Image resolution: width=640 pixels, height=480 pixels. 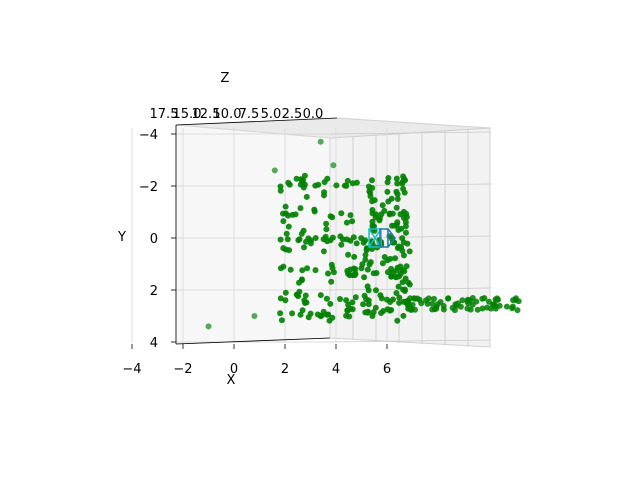 I want to click on z-tick-label: 12.5, so click(x=206, y=114).